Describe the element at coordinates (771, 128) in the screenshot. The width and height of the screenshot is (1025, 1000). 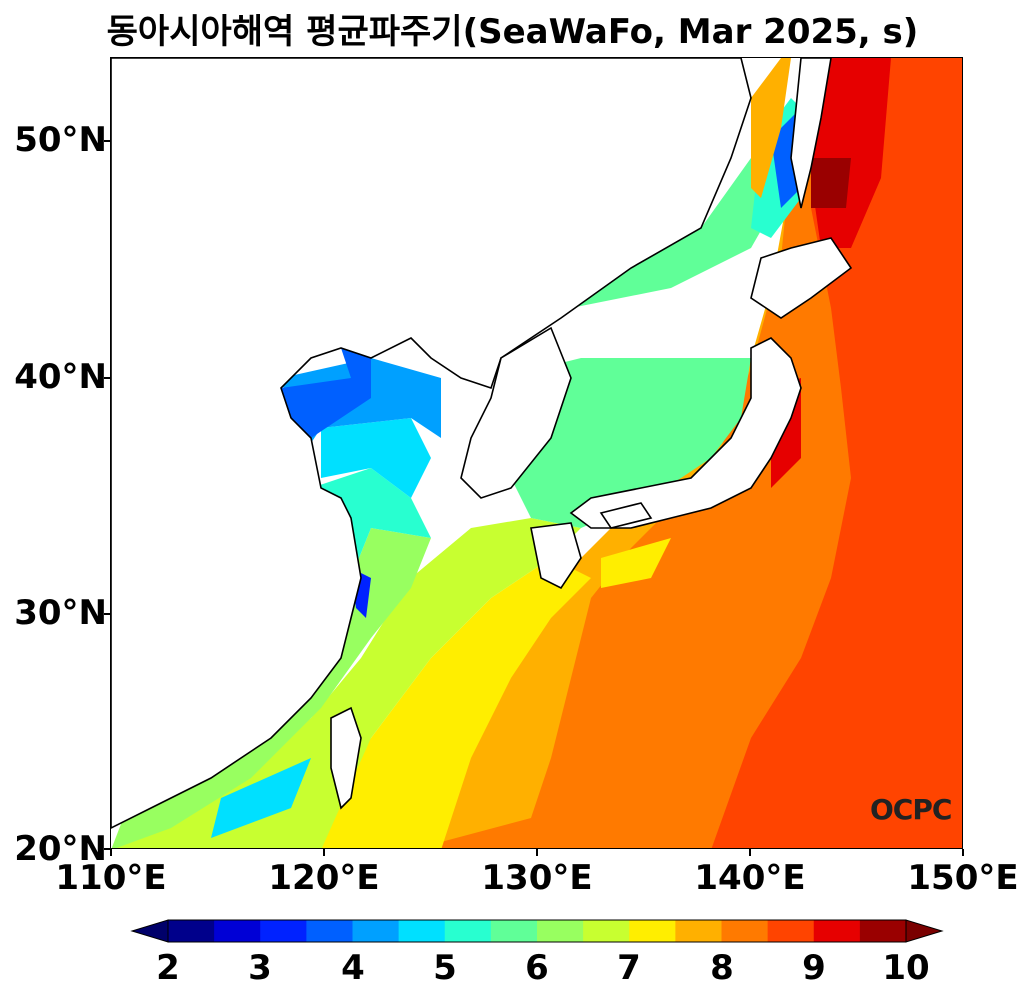
I see `period-7-coastal-band` at that location.